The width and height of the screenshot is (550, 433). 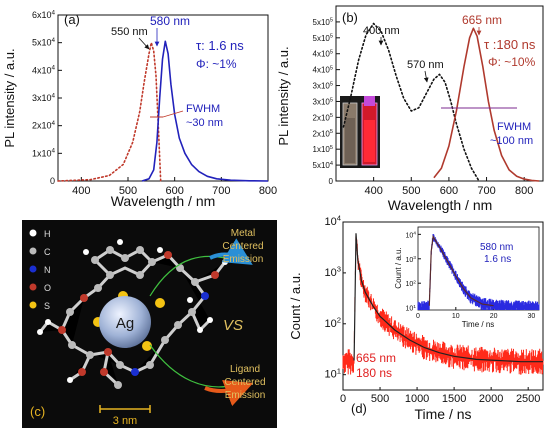 I want to click on panel-b-xlabel: Wavelength / nm, so click(x=440, y=205).